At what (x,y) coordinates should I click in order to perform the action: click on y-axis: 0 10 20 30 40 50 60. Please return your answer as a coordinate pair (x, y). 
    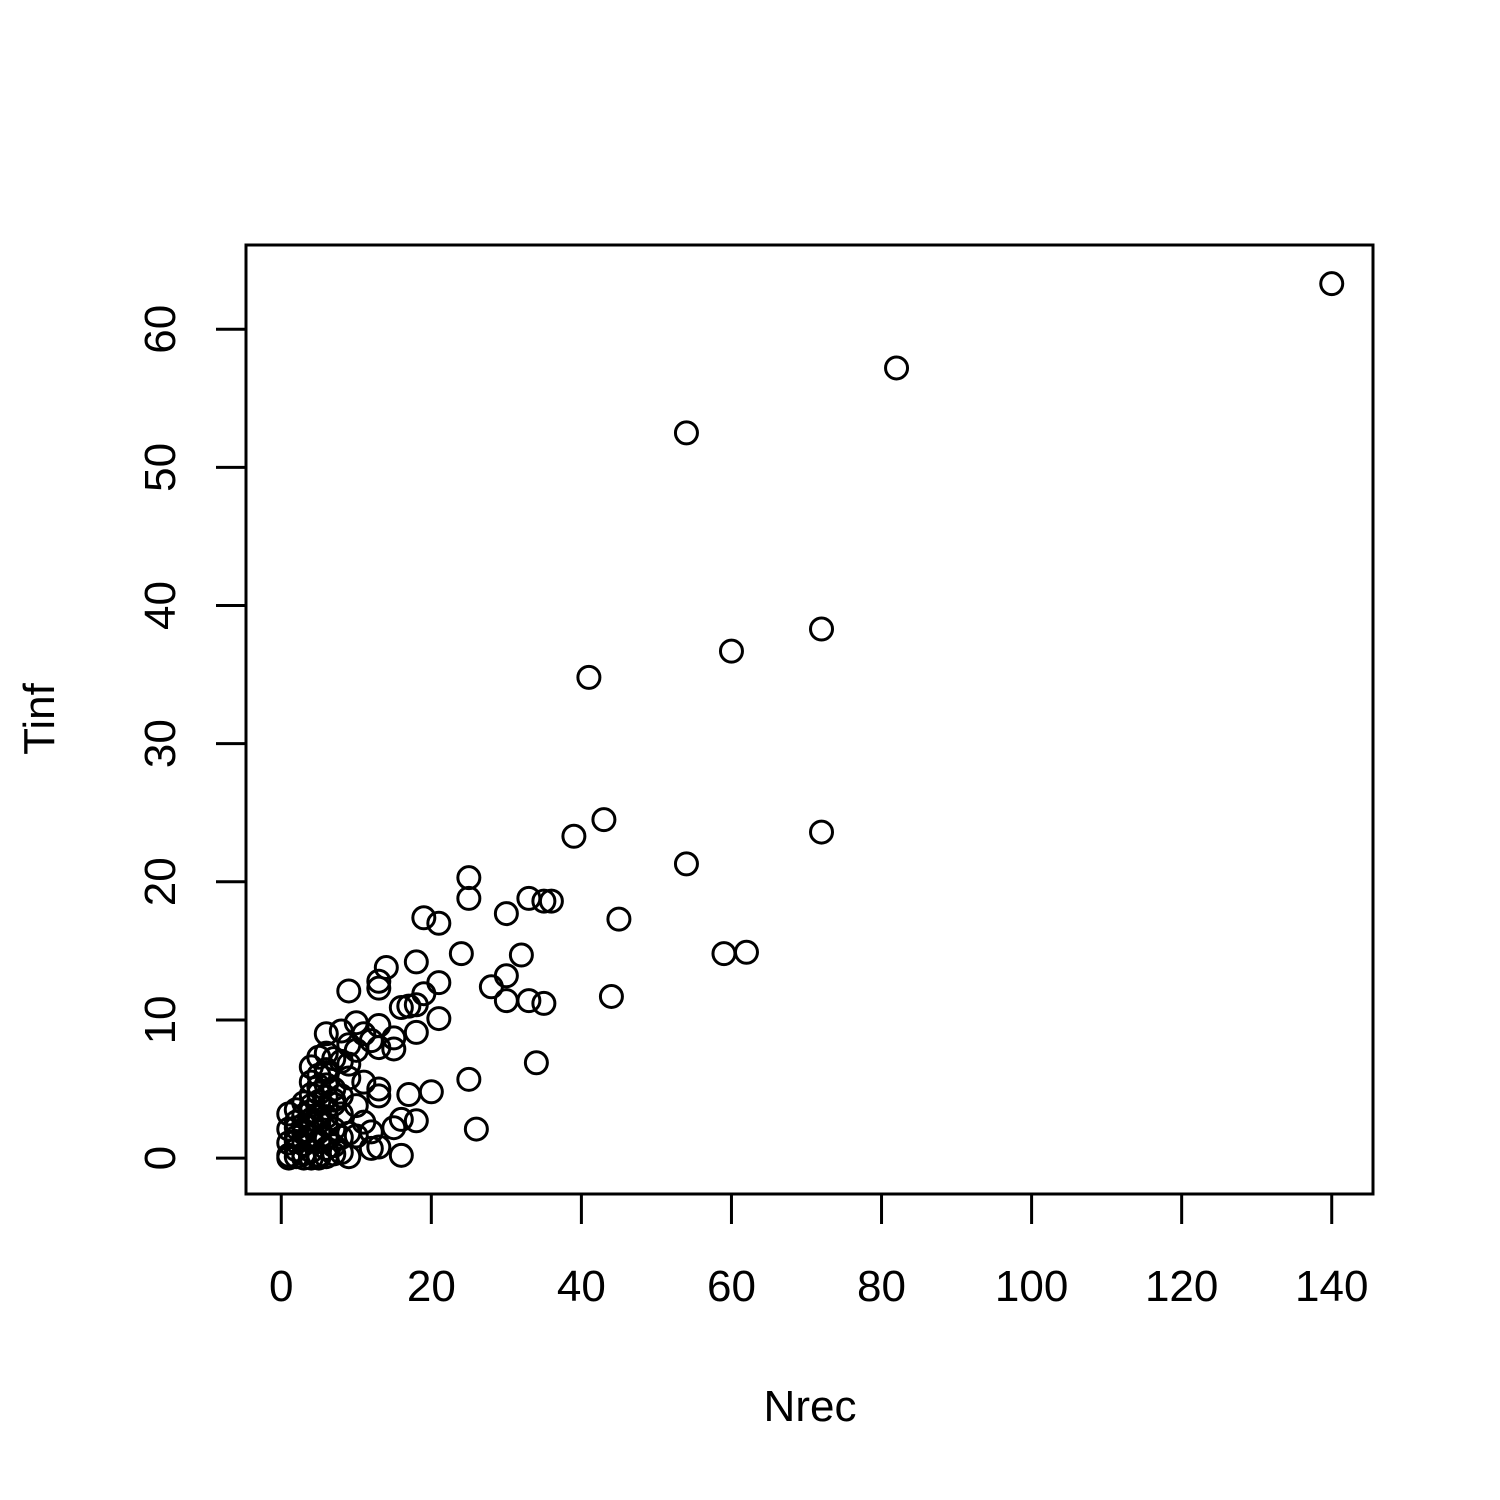
    Looking at the image, I should click on (192, 737).